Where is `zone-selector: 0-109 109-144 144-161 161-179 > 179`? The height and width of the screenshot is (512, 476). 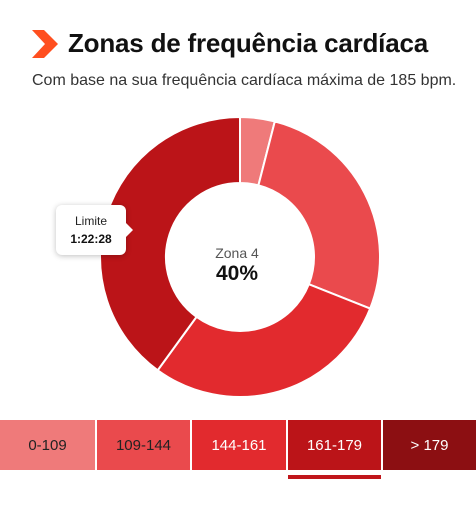 zone-selector: 0-109 109-144 144-161 161-179 > 179 is located at coordinates (238, 445).